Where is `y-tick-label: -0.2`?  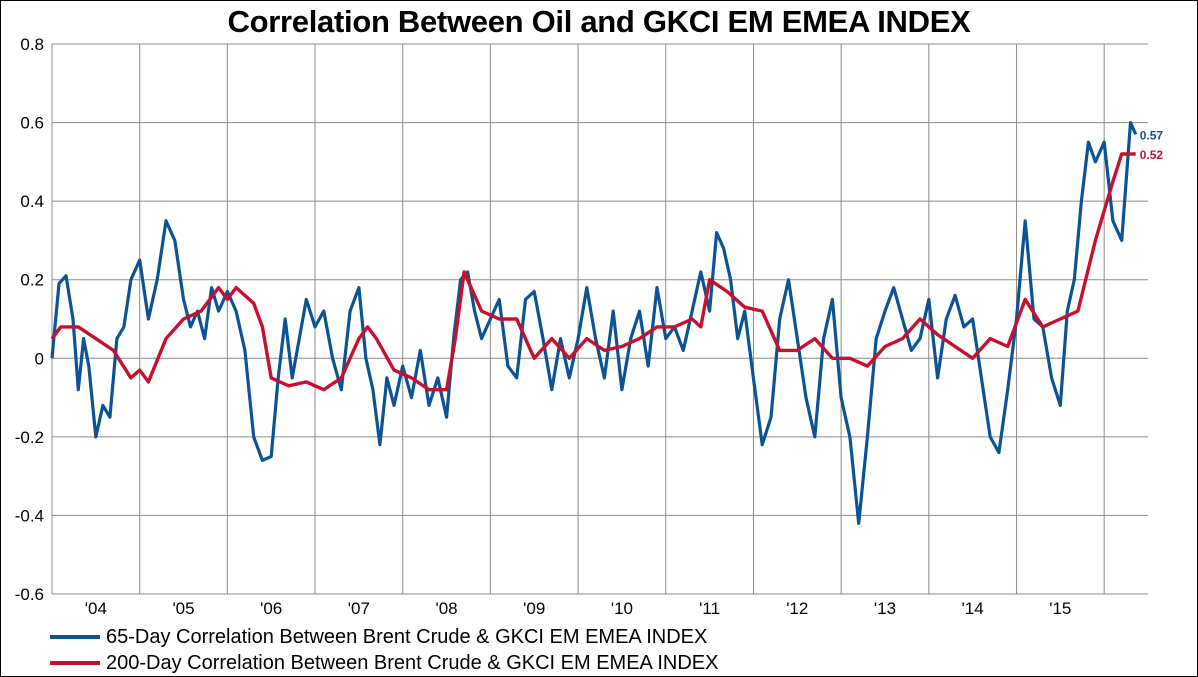
y-tick-label: -0.2 is located at coordinates (29, 437).